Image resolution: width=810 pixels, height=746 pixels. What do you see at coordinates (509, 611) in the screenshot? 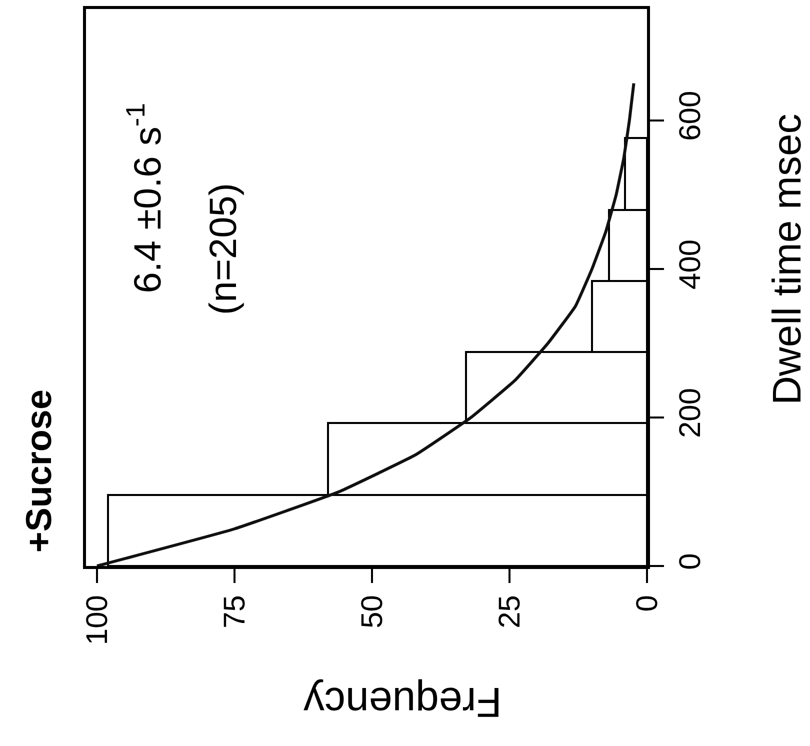
I see `x-tick-label: 25` at bounding box center [509, 611].